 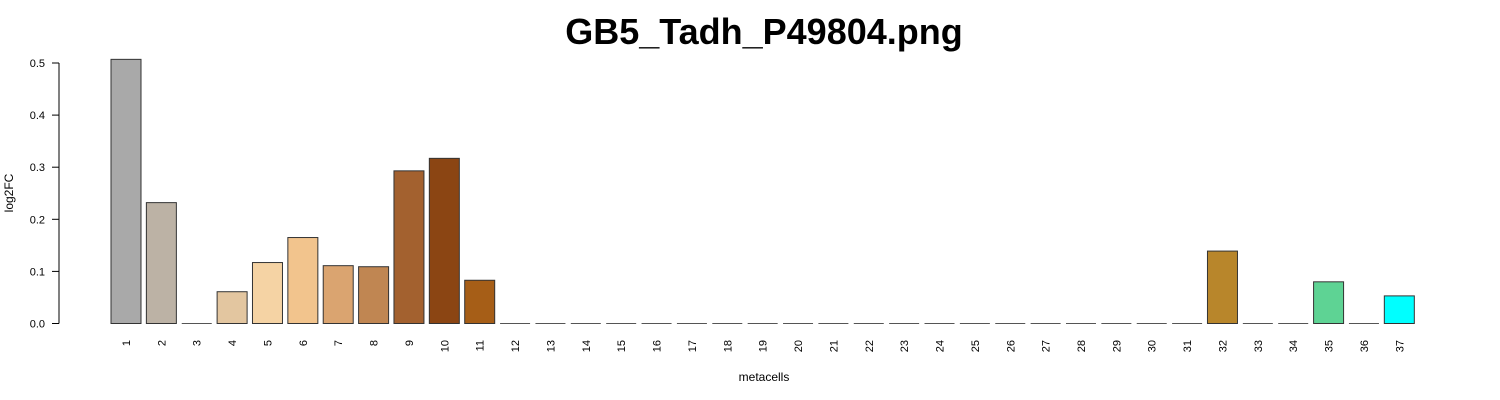 I want to click on x-tick-label: 5, so click(x=268, y=343).